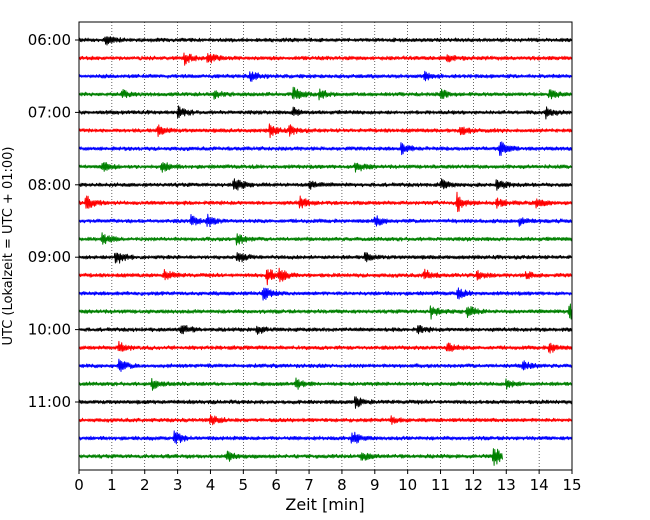 This screenshot has width=650, height=520. I want to click on y-tick-label-06:00: 06:00, so click(49, 40).